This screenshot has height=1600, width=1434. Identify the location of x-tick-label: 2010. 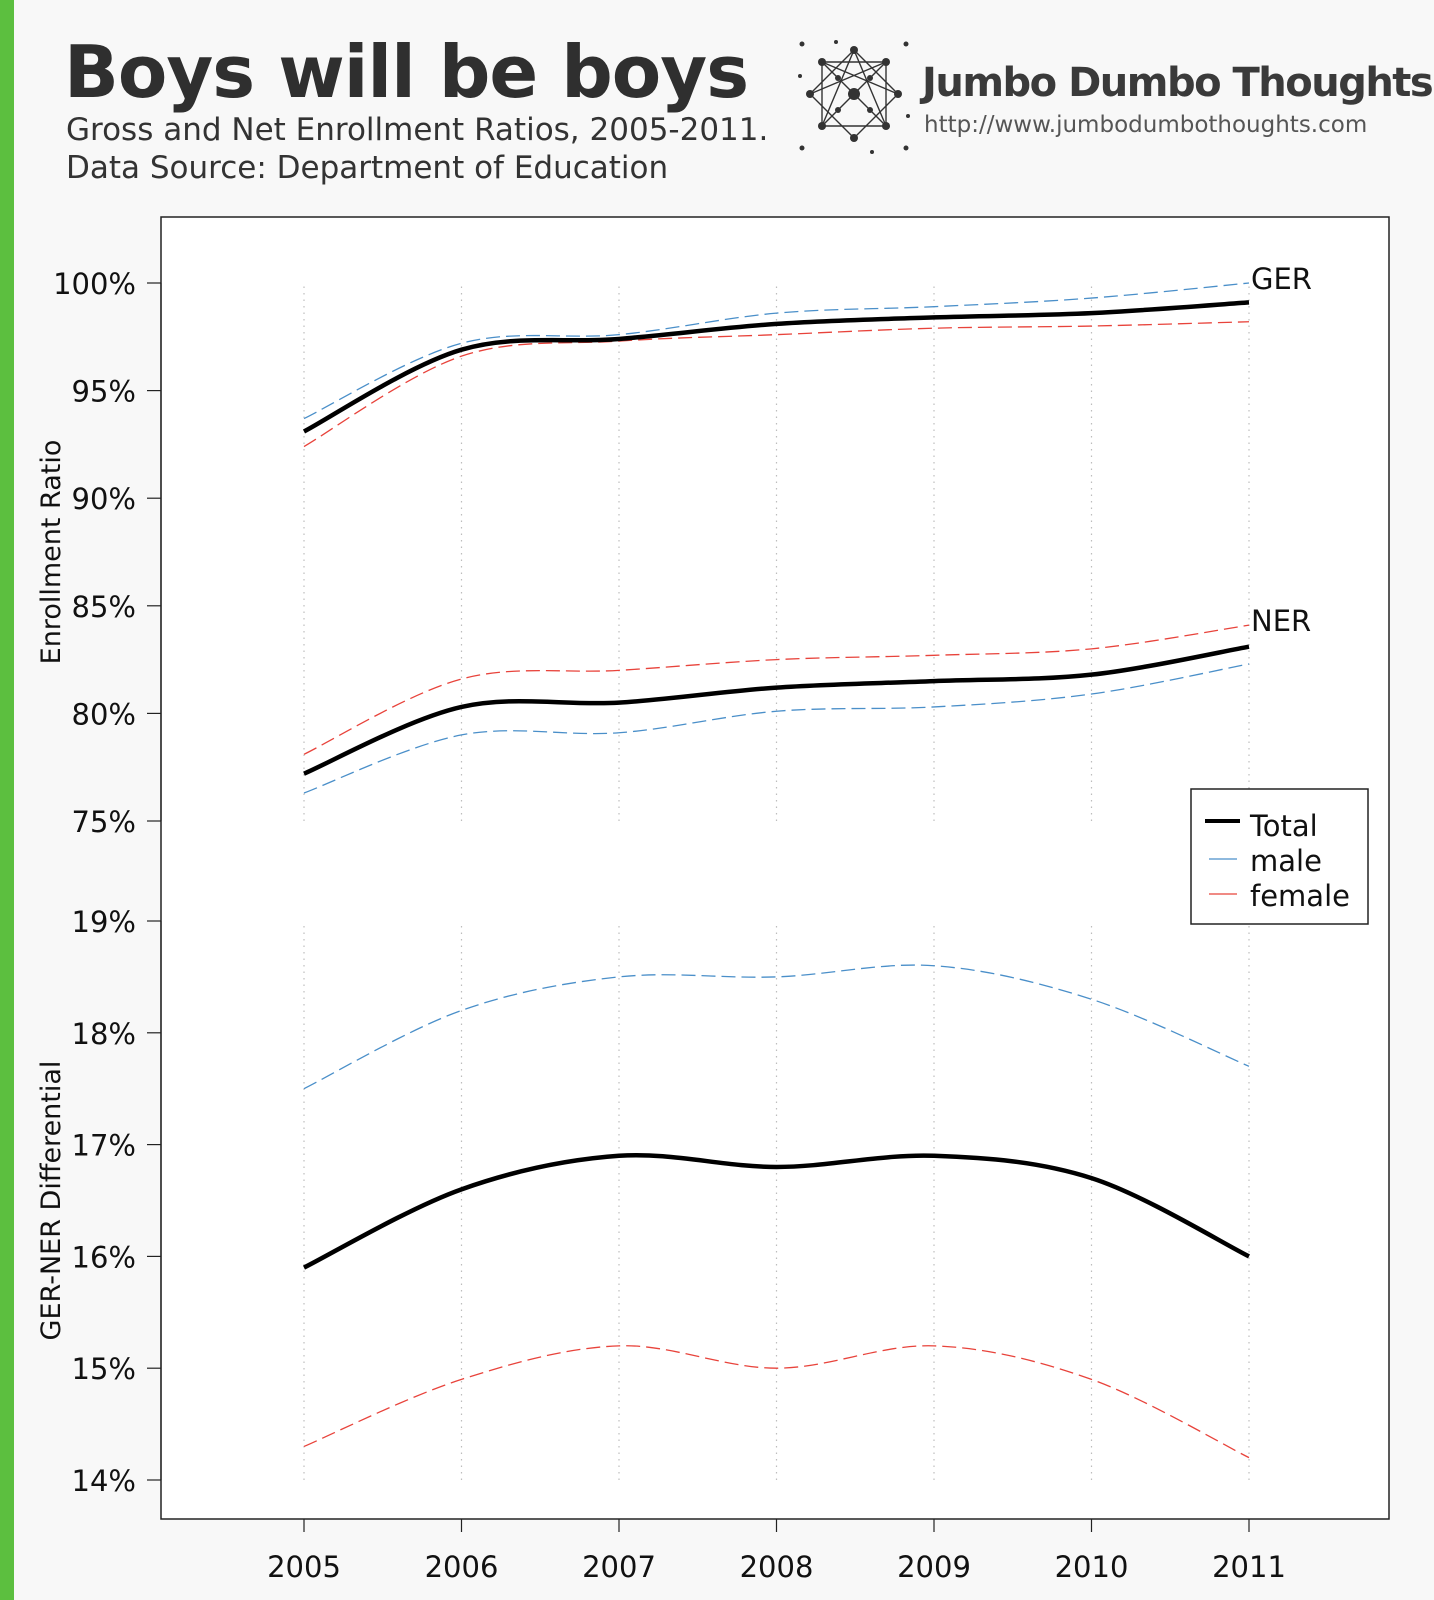
(1092, 1567).